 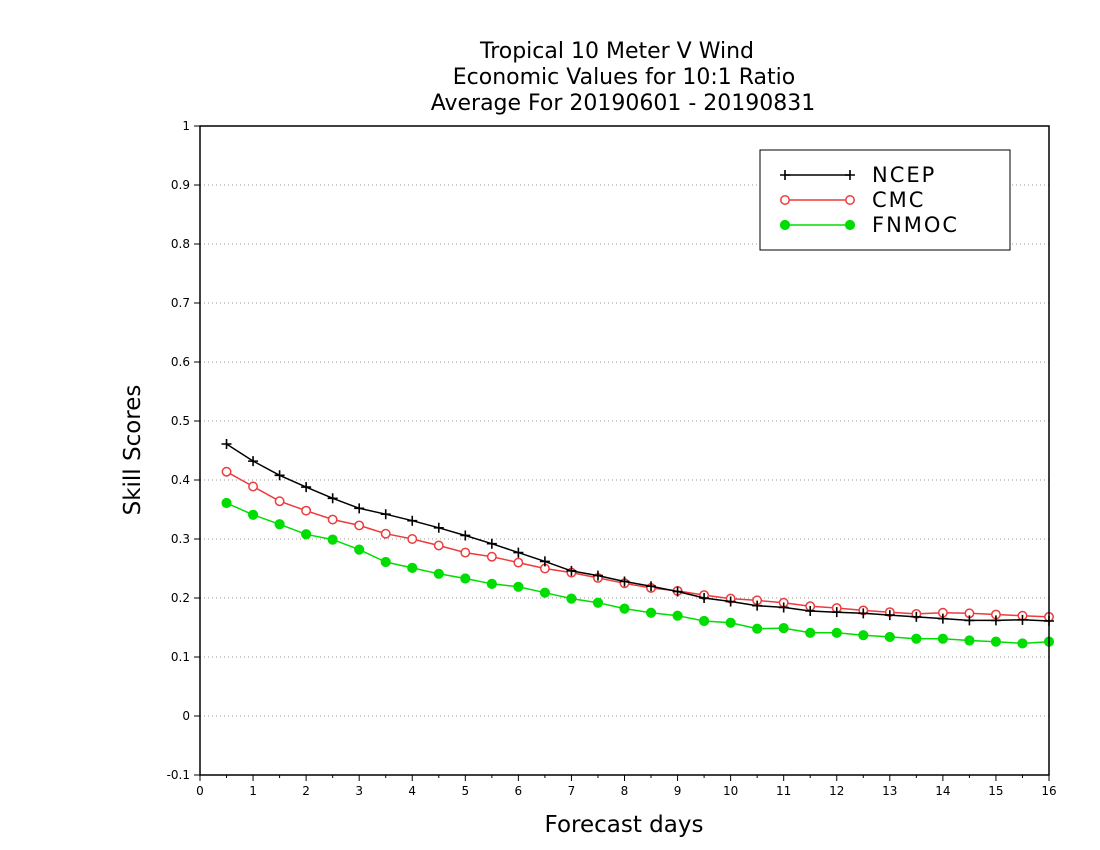 What do you see at coordinates (180, 303) in the screenshot?
I see `y-tick-label: 0.7` at bounding box center [180, 303].